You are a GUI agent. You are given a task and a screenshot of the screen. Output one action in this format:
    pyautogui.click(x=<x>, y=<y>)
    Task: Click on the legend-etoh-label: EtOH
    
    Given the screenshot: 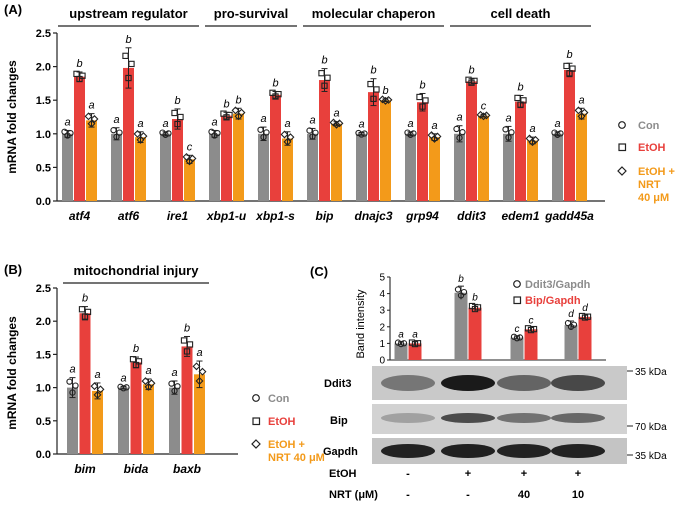 What is the action you would take?
    pyautogui.click(x=652, y=148)
    